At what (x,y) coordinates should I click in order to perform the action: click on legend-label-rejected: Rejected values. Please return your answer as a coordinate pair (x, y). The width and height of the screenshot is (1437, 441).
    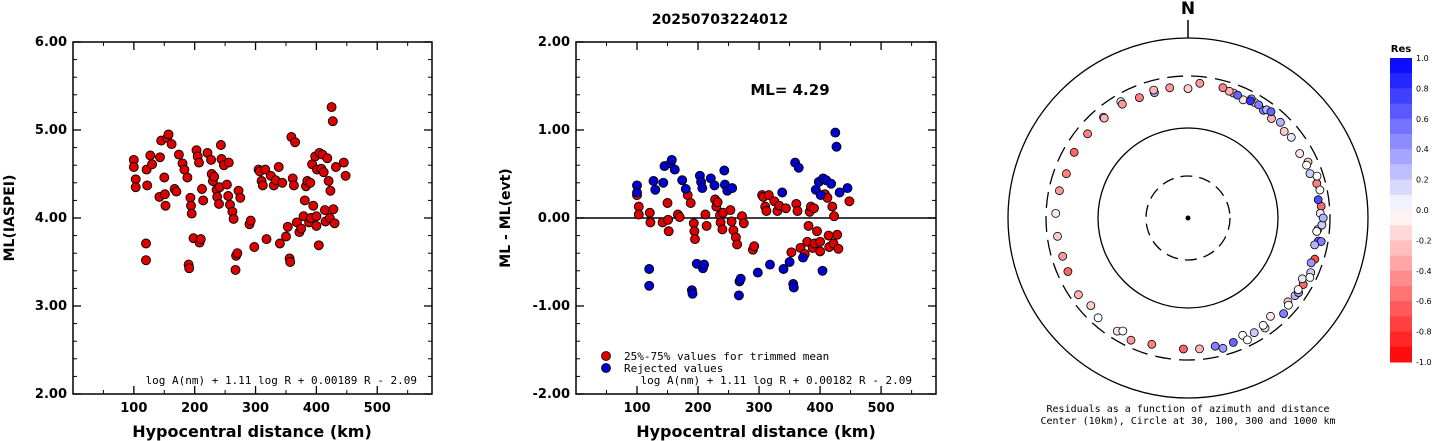
    Looking at the image, I should click on (673, 368).